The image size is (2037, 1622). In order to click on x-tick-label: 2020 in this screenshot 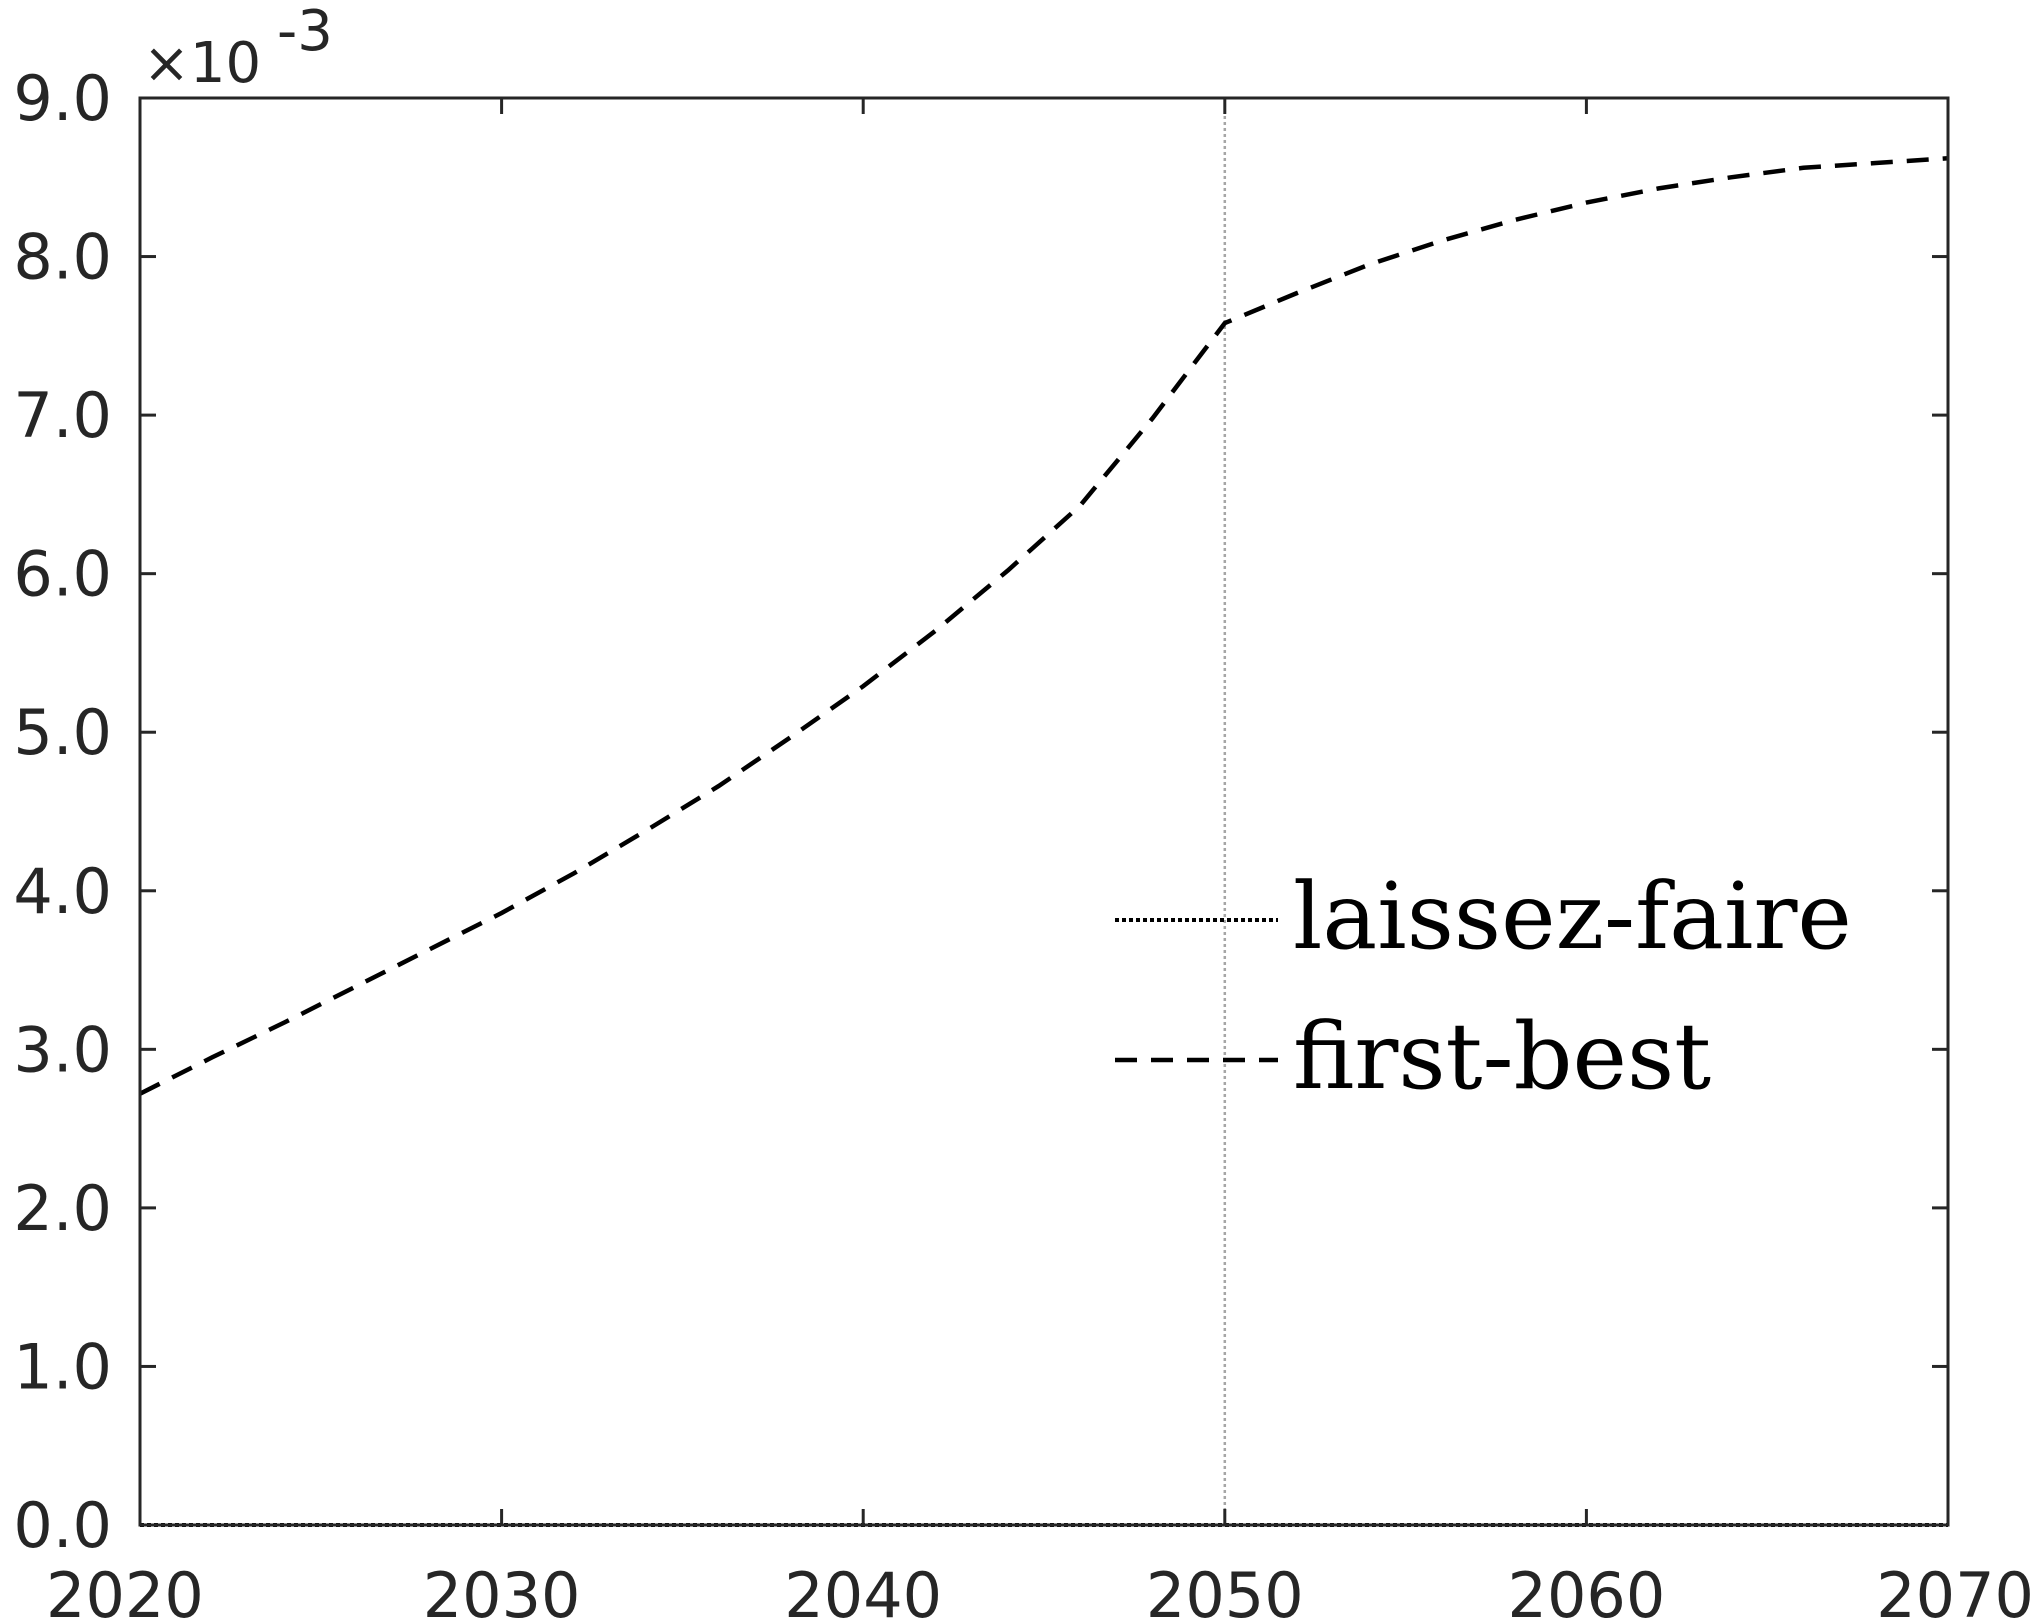, I will do `click(125, 1590)`.